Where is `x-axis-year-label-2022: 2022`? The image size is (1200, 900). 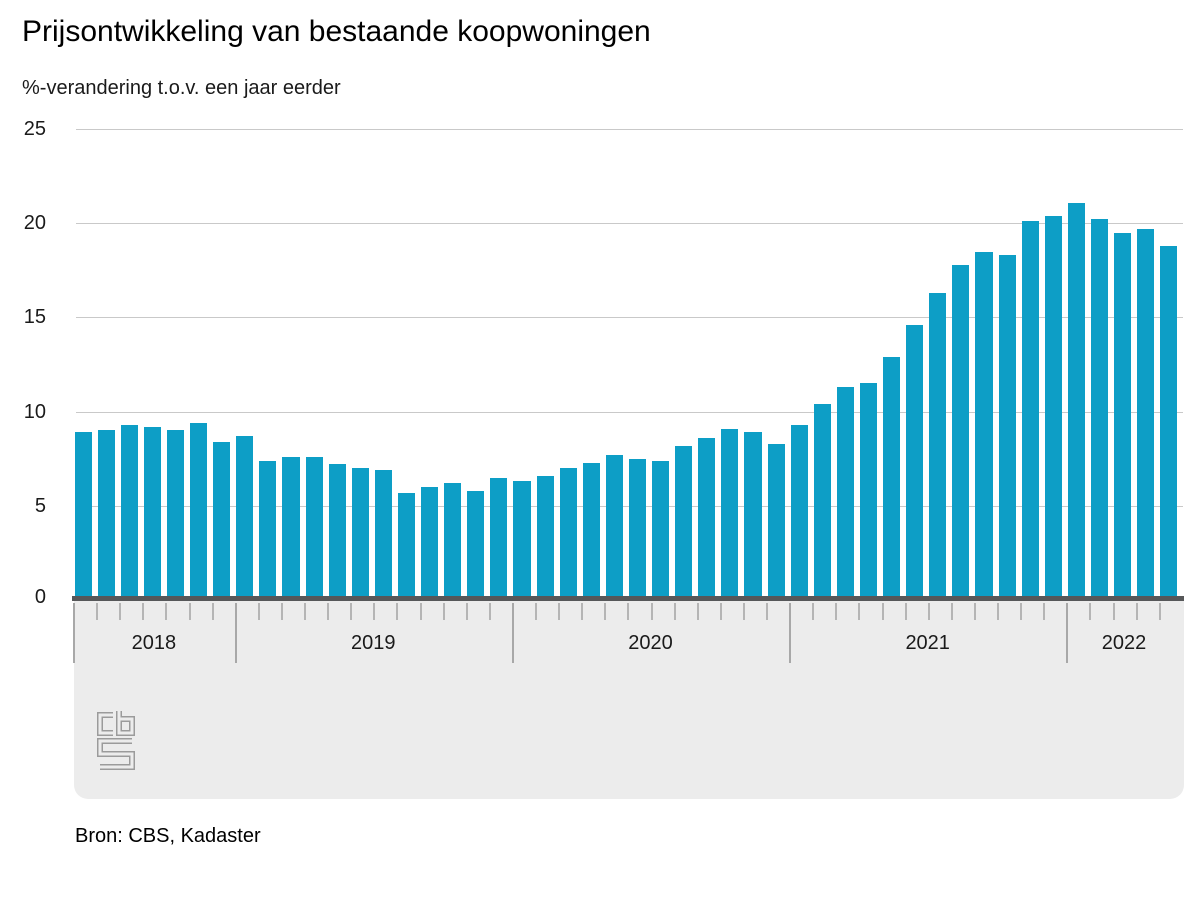
x-axis-year-label-2022: 2022 is located at coordinates (1124, 643).